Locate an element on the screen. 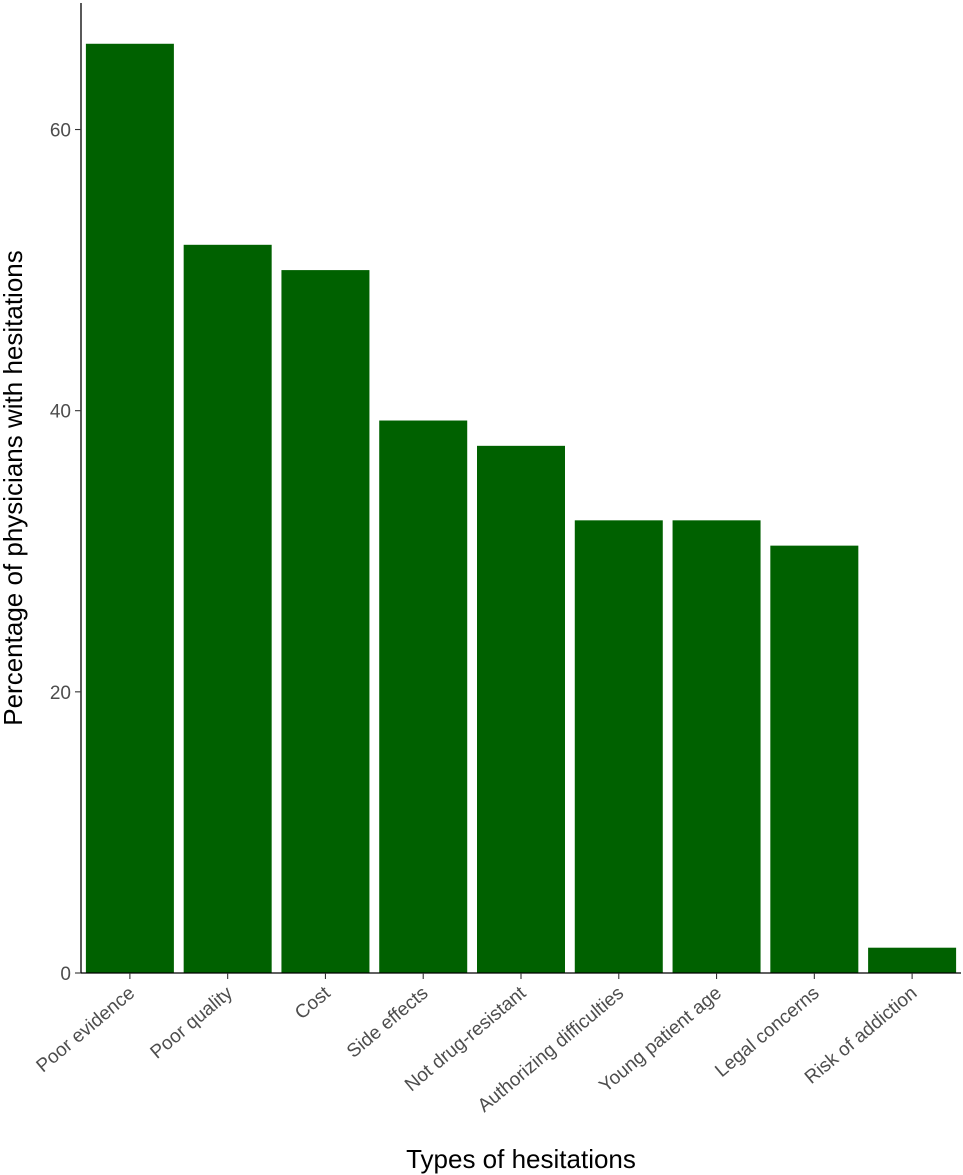 This screenshot has width=963, height=1175. bar-legal-concerns is located at coordinates (814, 759).